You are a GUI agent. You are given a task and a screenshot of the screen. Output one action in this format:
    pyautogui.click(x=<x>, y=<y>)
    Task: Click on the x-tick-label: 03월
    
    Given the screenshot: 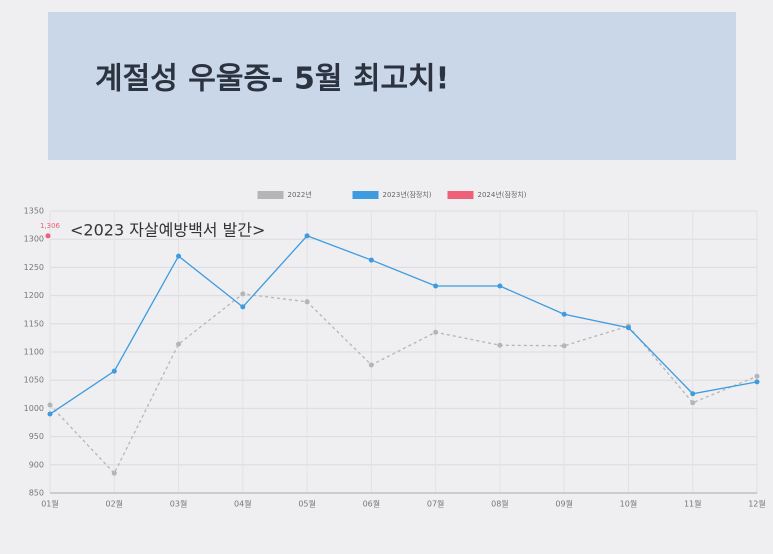 What is the action you would take?
    pyautogui.click(x=179, y=504)
    